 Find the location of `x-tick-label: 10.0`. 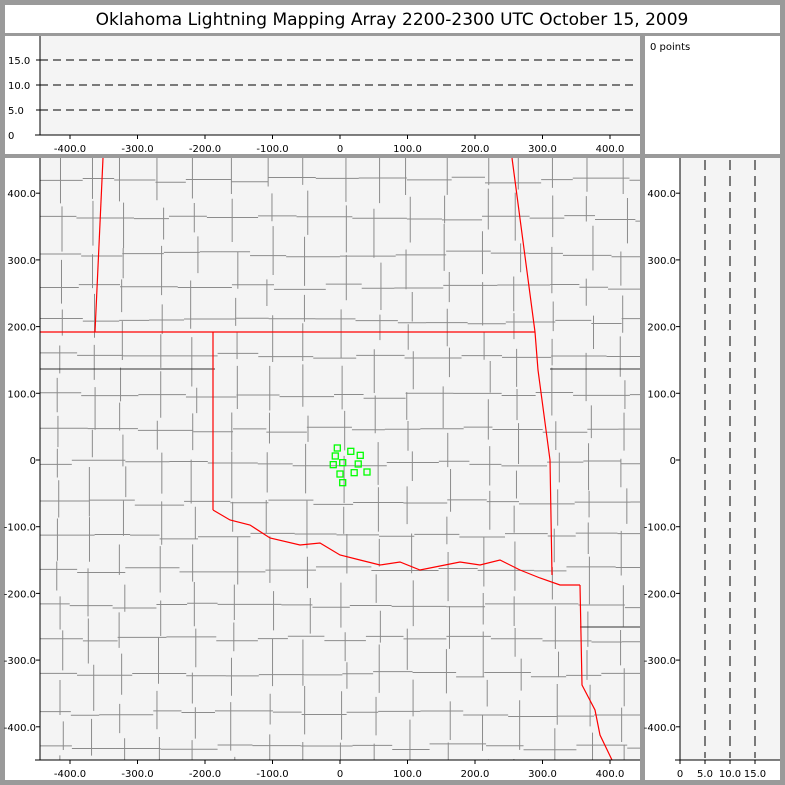

x-tick-label: 10.0 is located at coordinates (730, 774).